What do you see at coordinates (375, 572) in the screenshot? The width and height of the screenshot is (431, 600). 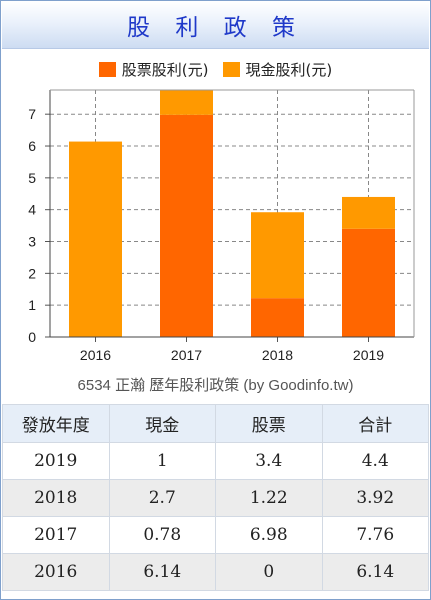 I see `cell-total: 6.14` at bounding box center [375, 572].